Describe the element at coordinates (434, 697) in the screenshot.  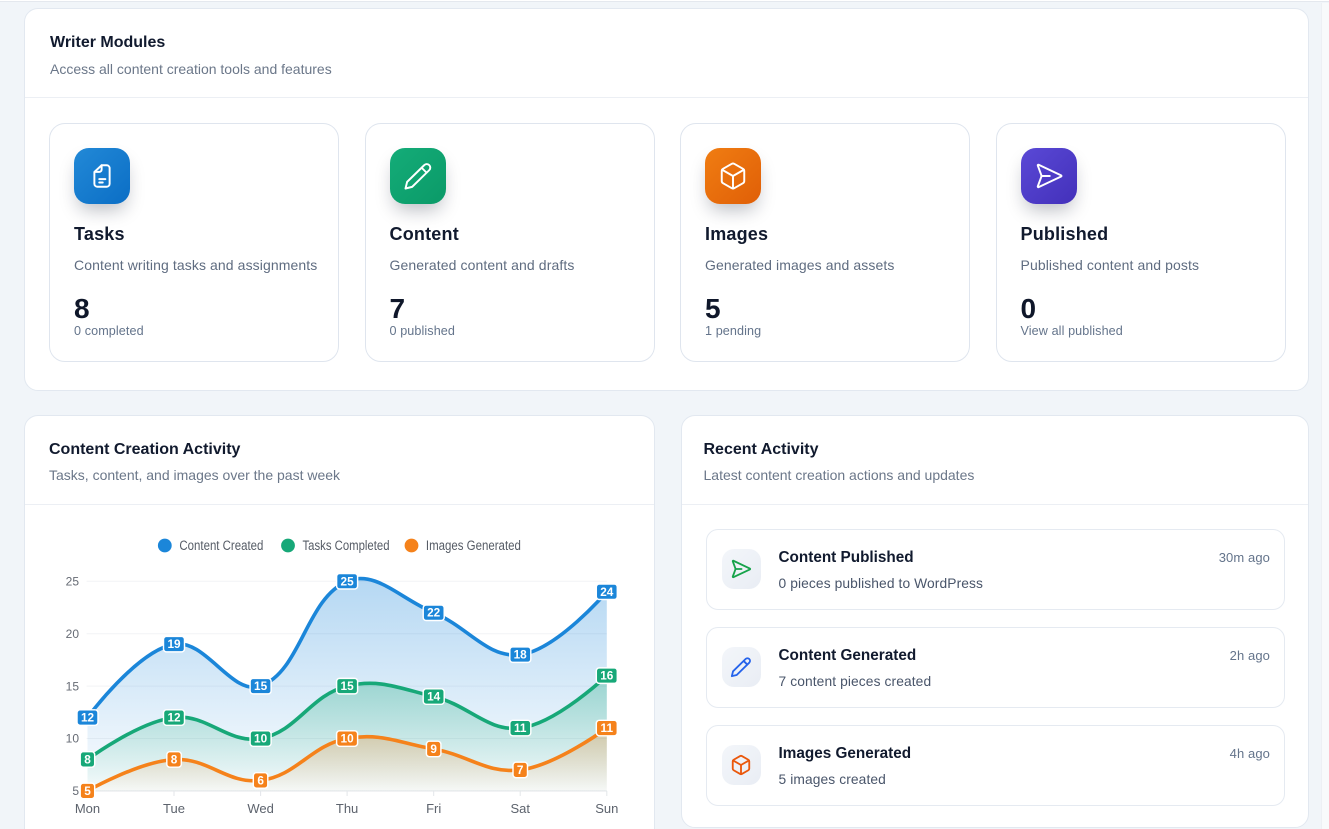
I see `svg-text: 14` at that location.